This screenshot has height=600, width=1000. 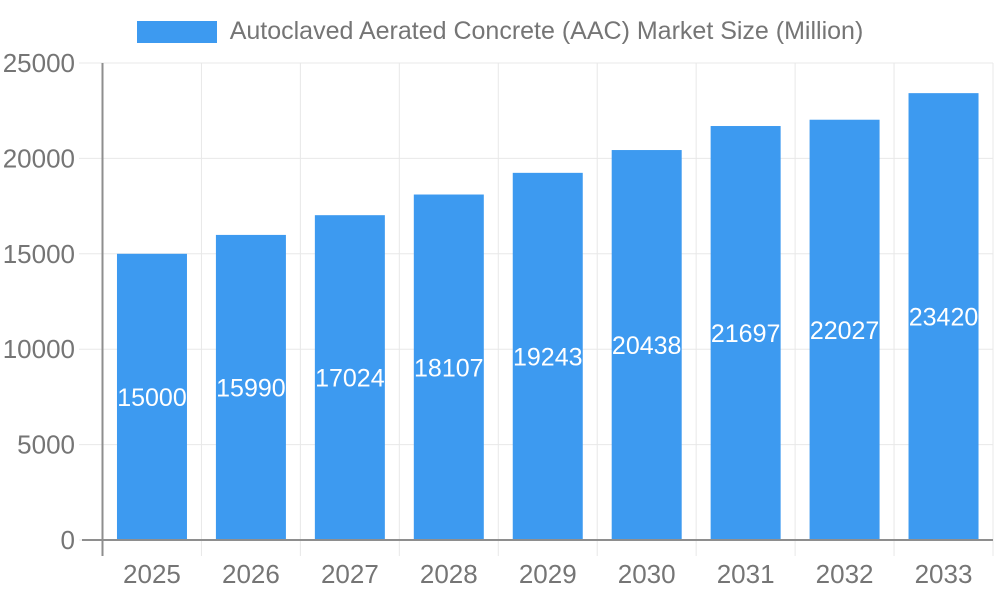 I want to click on y-axis-tick-label: 0, so click(x=68, y=540).